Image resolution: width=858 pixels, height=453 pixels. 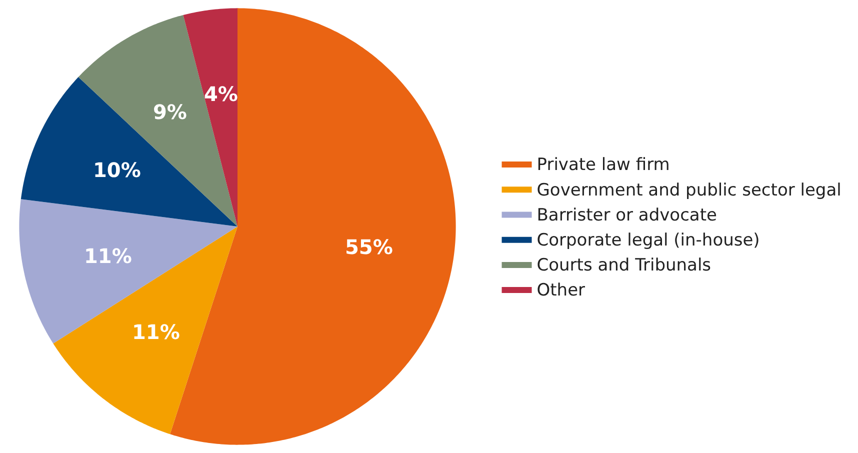 What do you see at coordinates (369, 247) in the screenshot?
I see `data-label: 55%` at bounding box center [369, 247].